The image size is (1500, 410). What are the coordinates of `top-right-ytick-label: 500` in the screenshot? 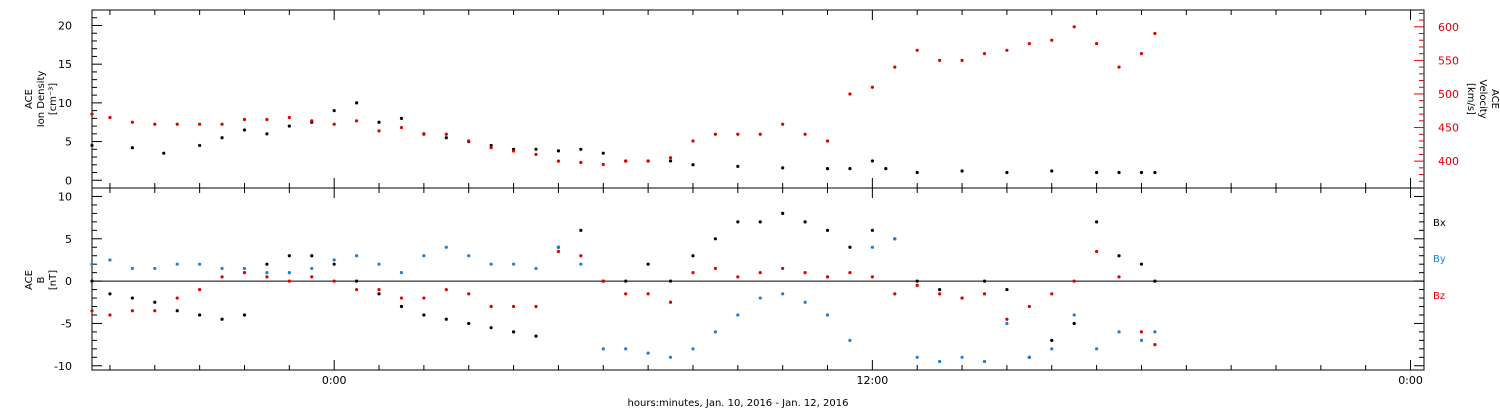 It's located at (1448, 94).